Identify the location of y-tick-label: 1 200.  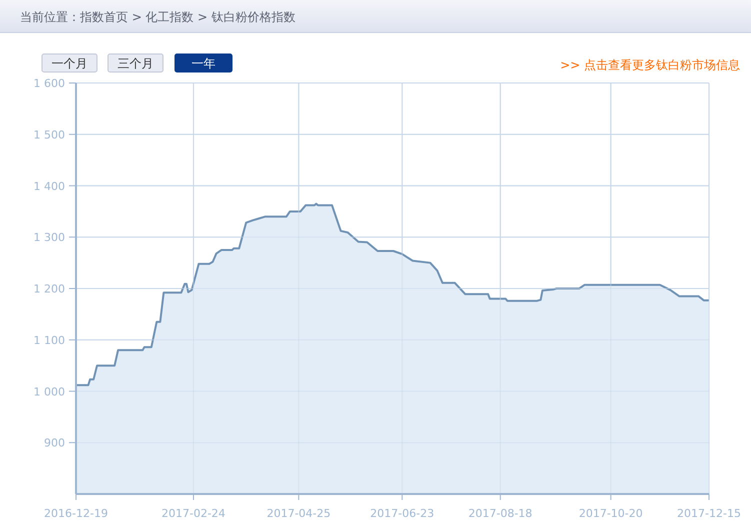
(49, 289).